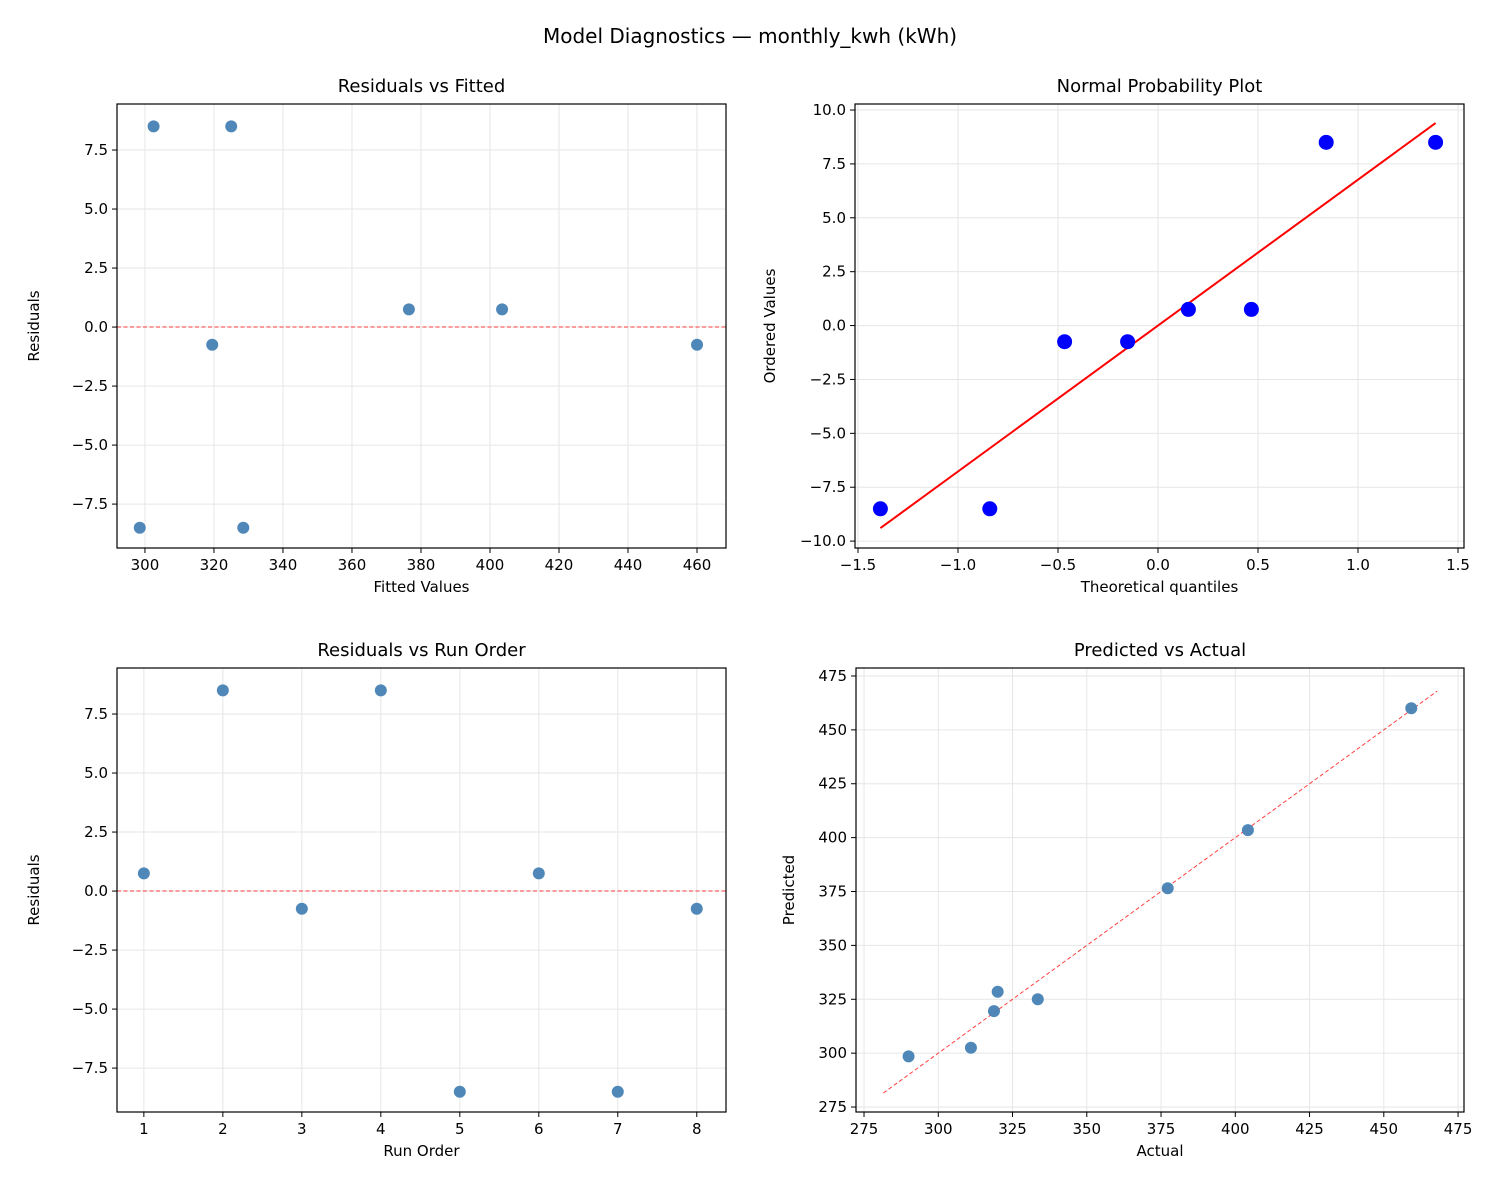  What do you see at coordinates (421, 650) in the screenshot?
I see `subplot-title: Residuals vs Run Order` at bounding box center [421, 650].